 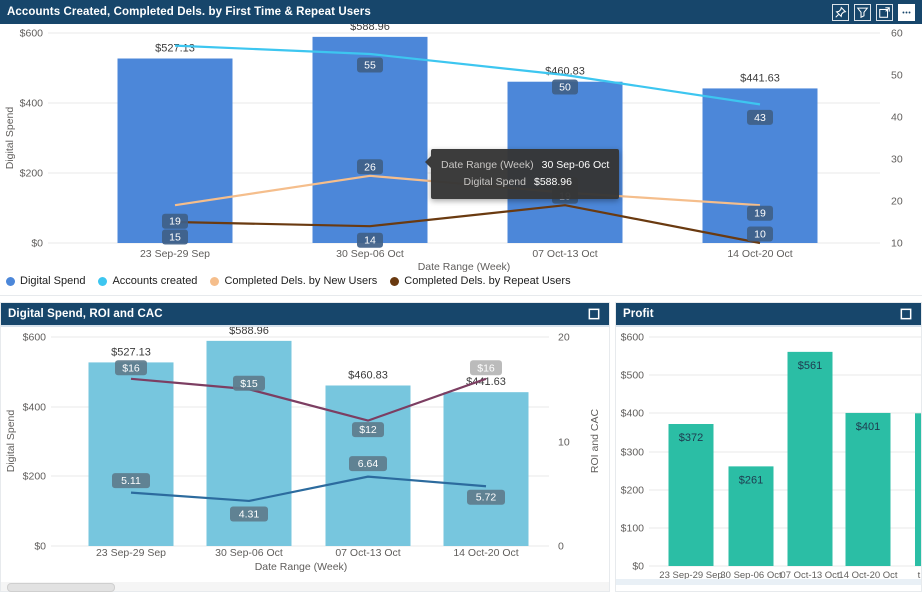 What do you see at coordinates (308, 489) in the screenshot?
I see `line-cac` at bounding box center [308, 489].